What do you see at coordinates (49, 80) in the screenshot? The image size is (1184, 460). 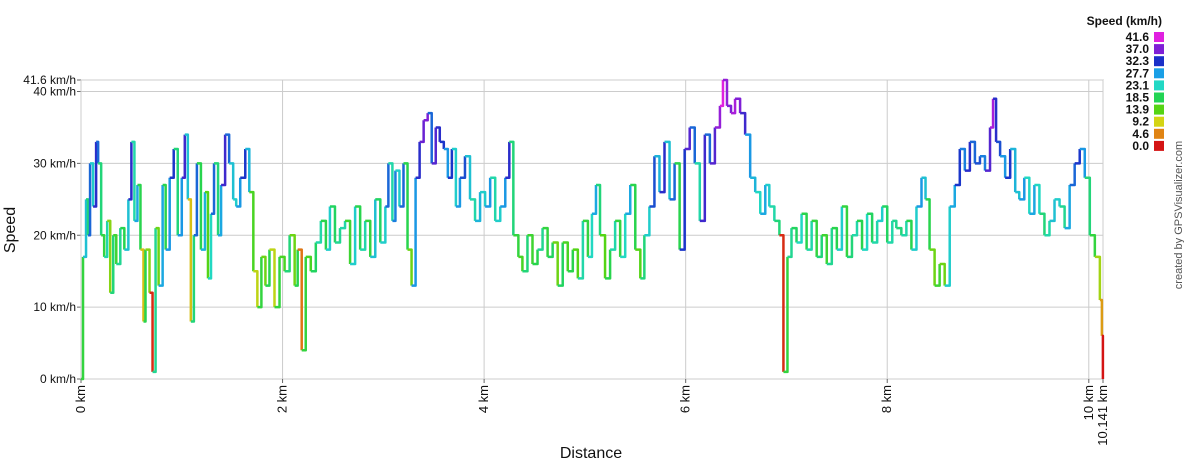 I see `y-tick-label: 41.6 km/h` at bounding box center [49, 80].